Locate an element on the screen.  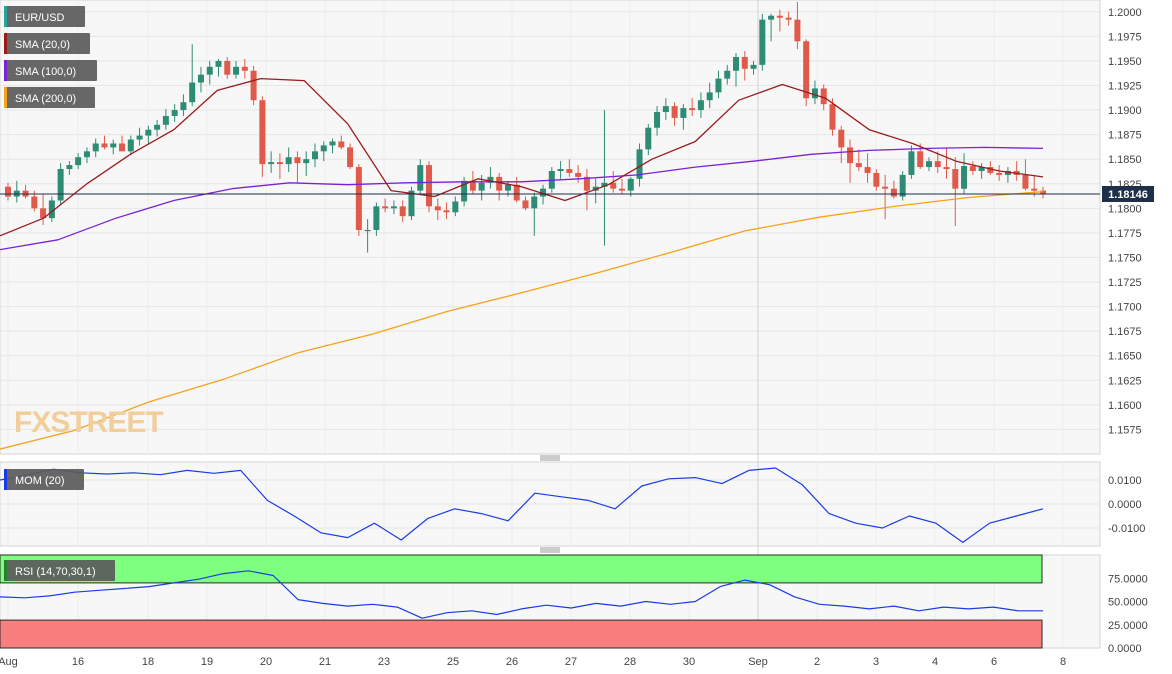
price-tick-label: 1.1725 is located at coordinates (1125, 283).